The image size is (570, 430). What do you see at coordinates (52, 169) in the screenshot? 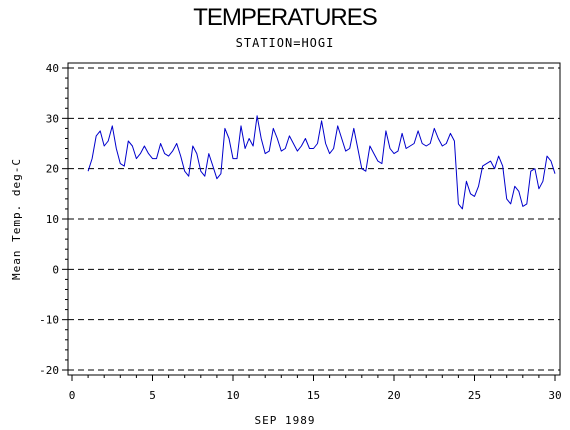
I see `y-tick-label: 20` at bounding box center [52, 169].